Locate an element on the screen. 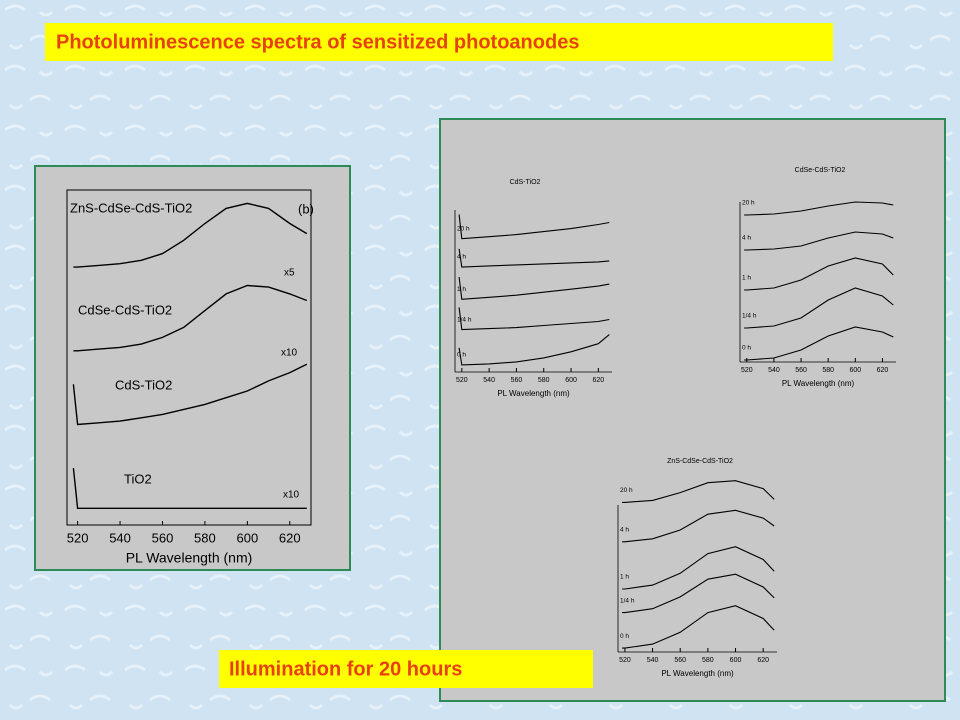 The height and width of the screenshot is (720, 960). chart-title: CdSe-CdS-TiO2 is located at coordinates (820, 170).